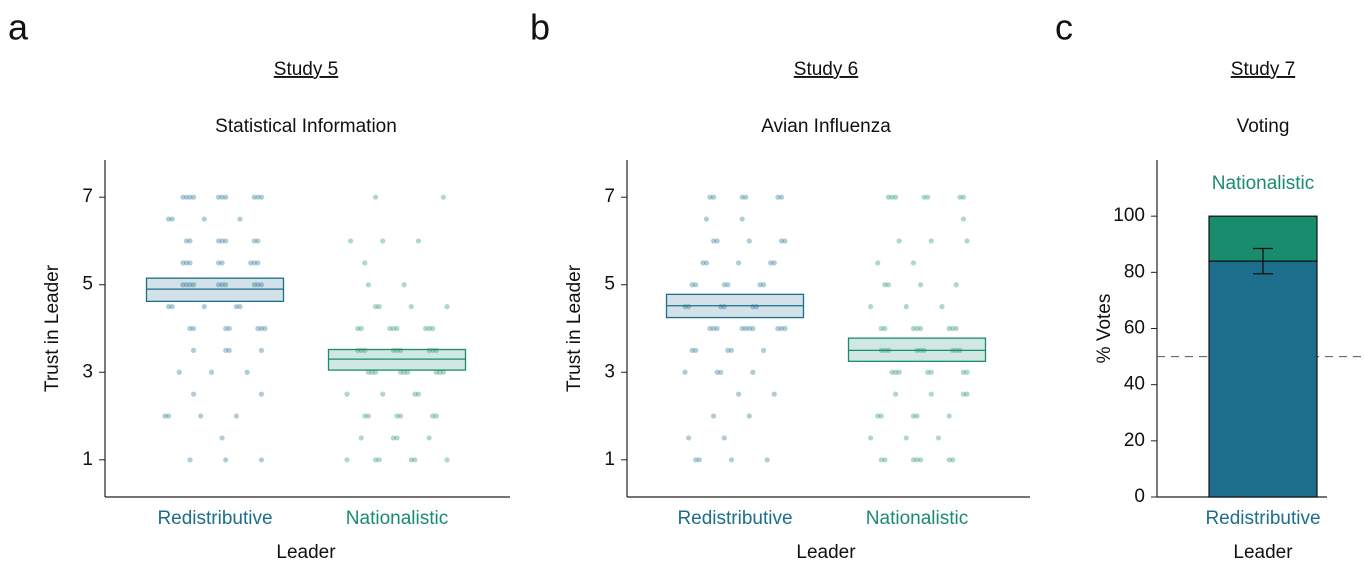 The width and height of the screenshot is (1364, 565). What do you see at coordinates (1104, 329) in the screenshot?
I see `y-axis-label: % Votes` at bounding box center [1104, 329].